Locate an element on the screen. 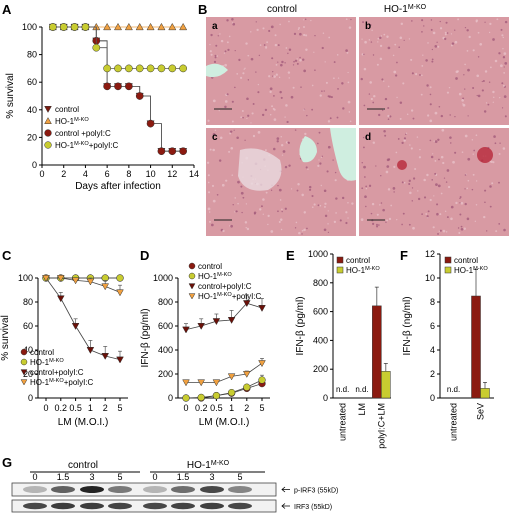 This screenshot has width=512, height=514. band-arrow is located at coordinates (285, 489).